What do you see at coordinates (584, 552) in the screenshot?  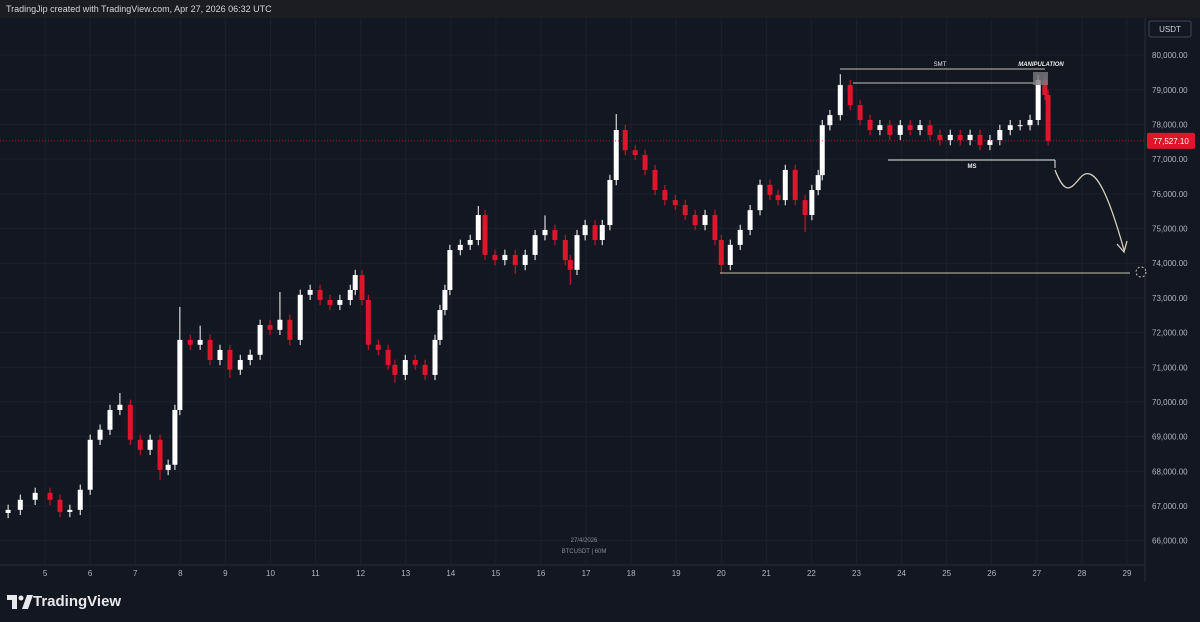 I see `watermark-symbol: BTCUSDT | 60M` at bounding box center [584, 552].